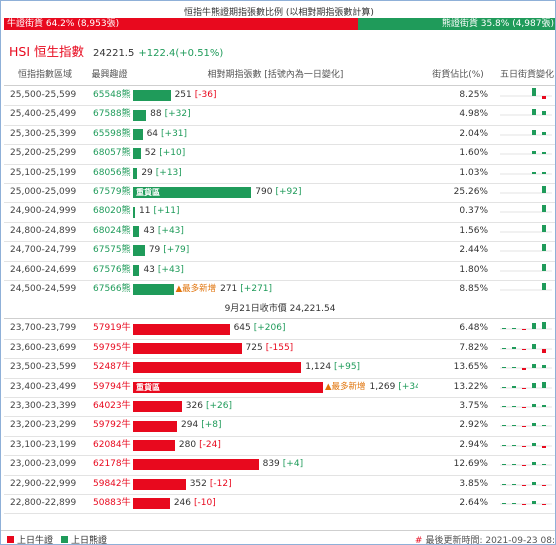 The height and width of the screenshot is (545, 556). I want to click on contracts-cell: 725 [-155], so click(275, 348).